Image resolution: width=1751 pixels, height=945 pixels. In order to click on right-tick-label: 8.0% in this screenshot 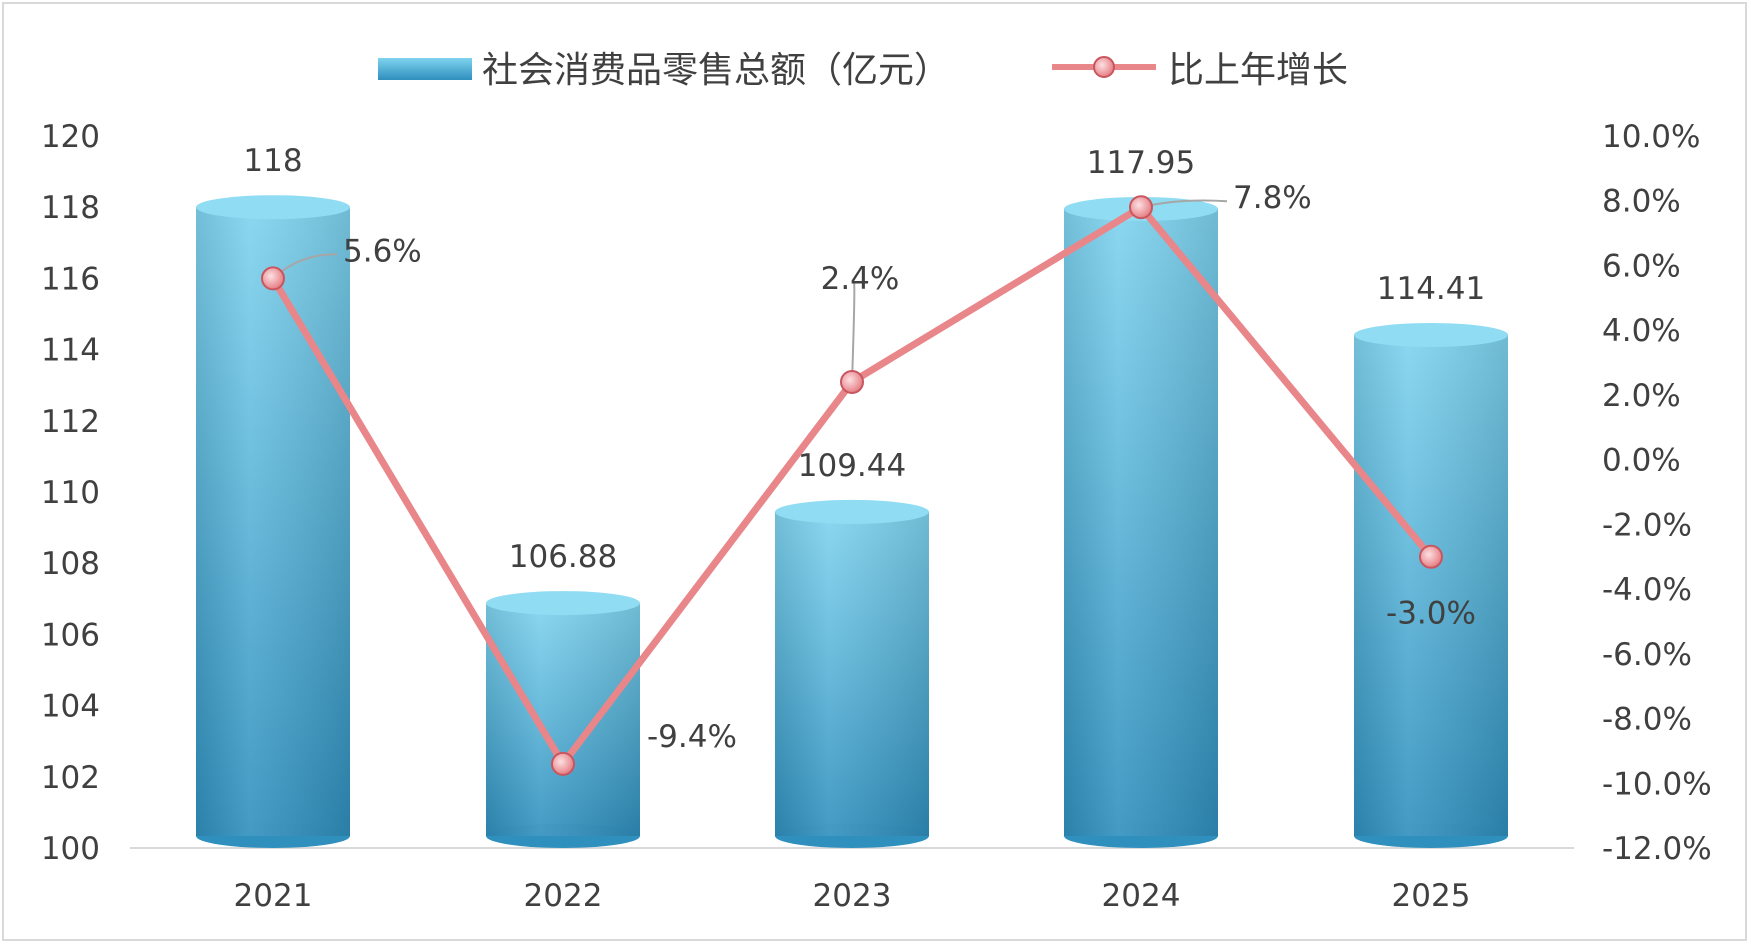, I will do `click(1641, 202)`.